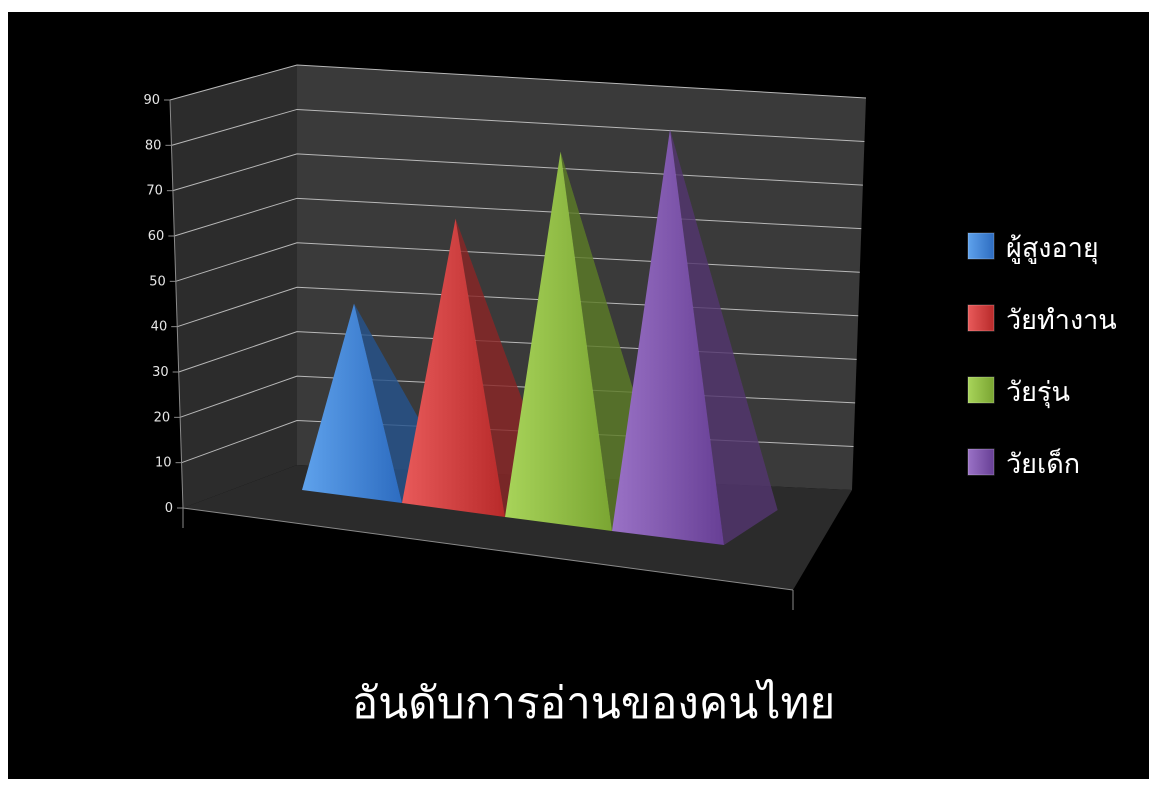 This screenshot has height=787, width=1157. Describe the element at coordinates (160, 372) in the screenshot. I see `y-tick-label-30: 30` at that location.